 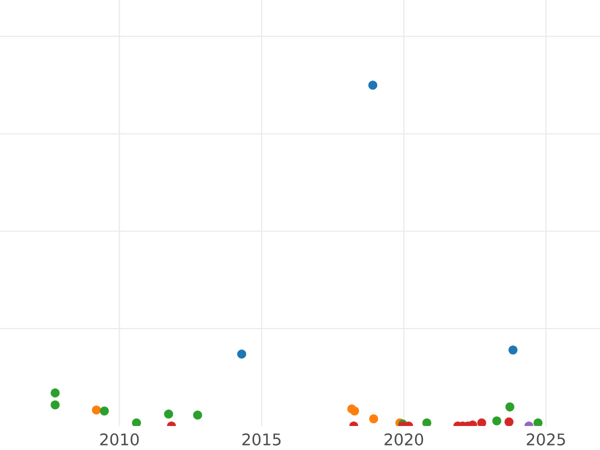 What do you see at coordinates (545, 439) in the screenshot?
I see `x-tick-label: 2025` at bounding box center [545, 439].